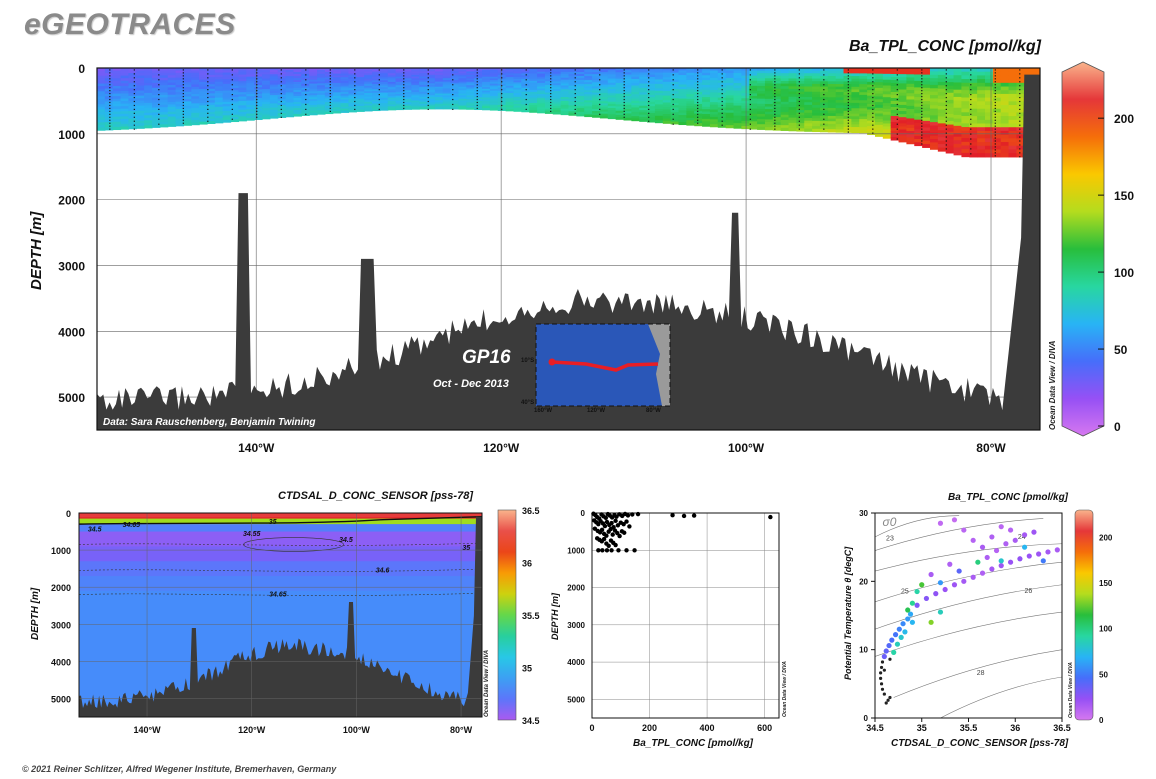  I want to click on ts-isopycnal-label: 28, so click(981, 673).